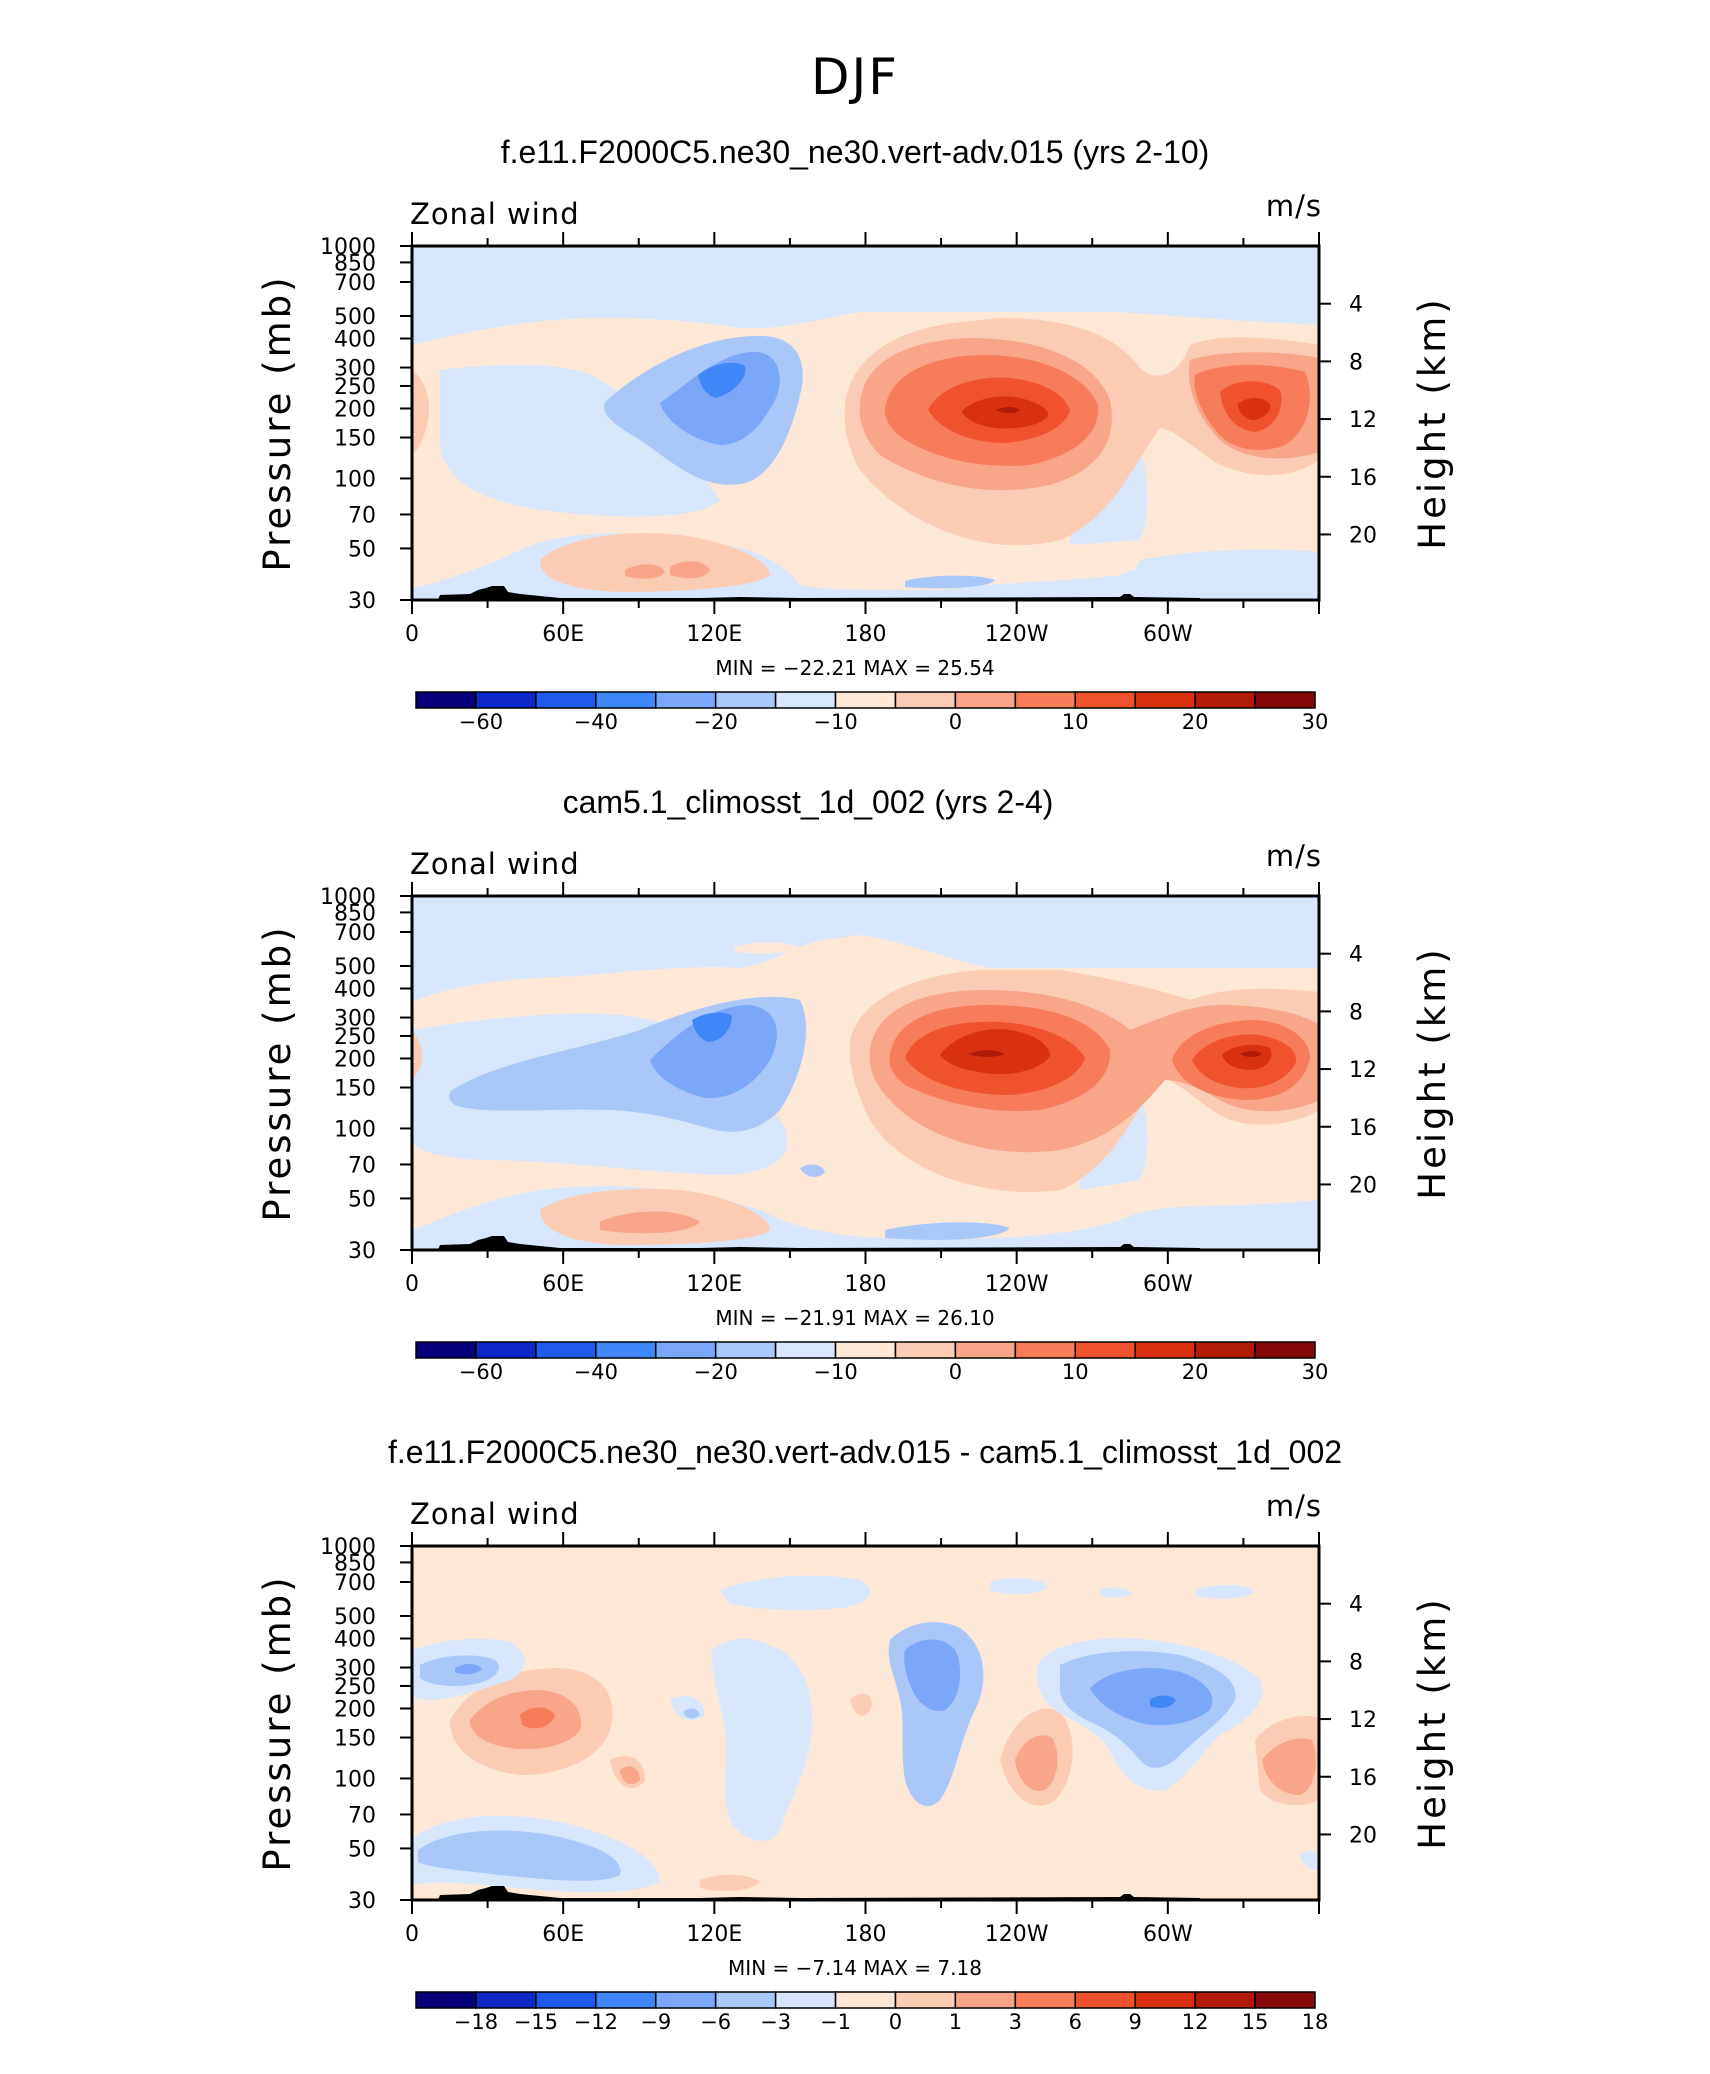 This screenshot has width=1710, height=2074. Describe the element at coordinates (855, 77) in the screenshot. I see `figure-title: DJF` at that location.